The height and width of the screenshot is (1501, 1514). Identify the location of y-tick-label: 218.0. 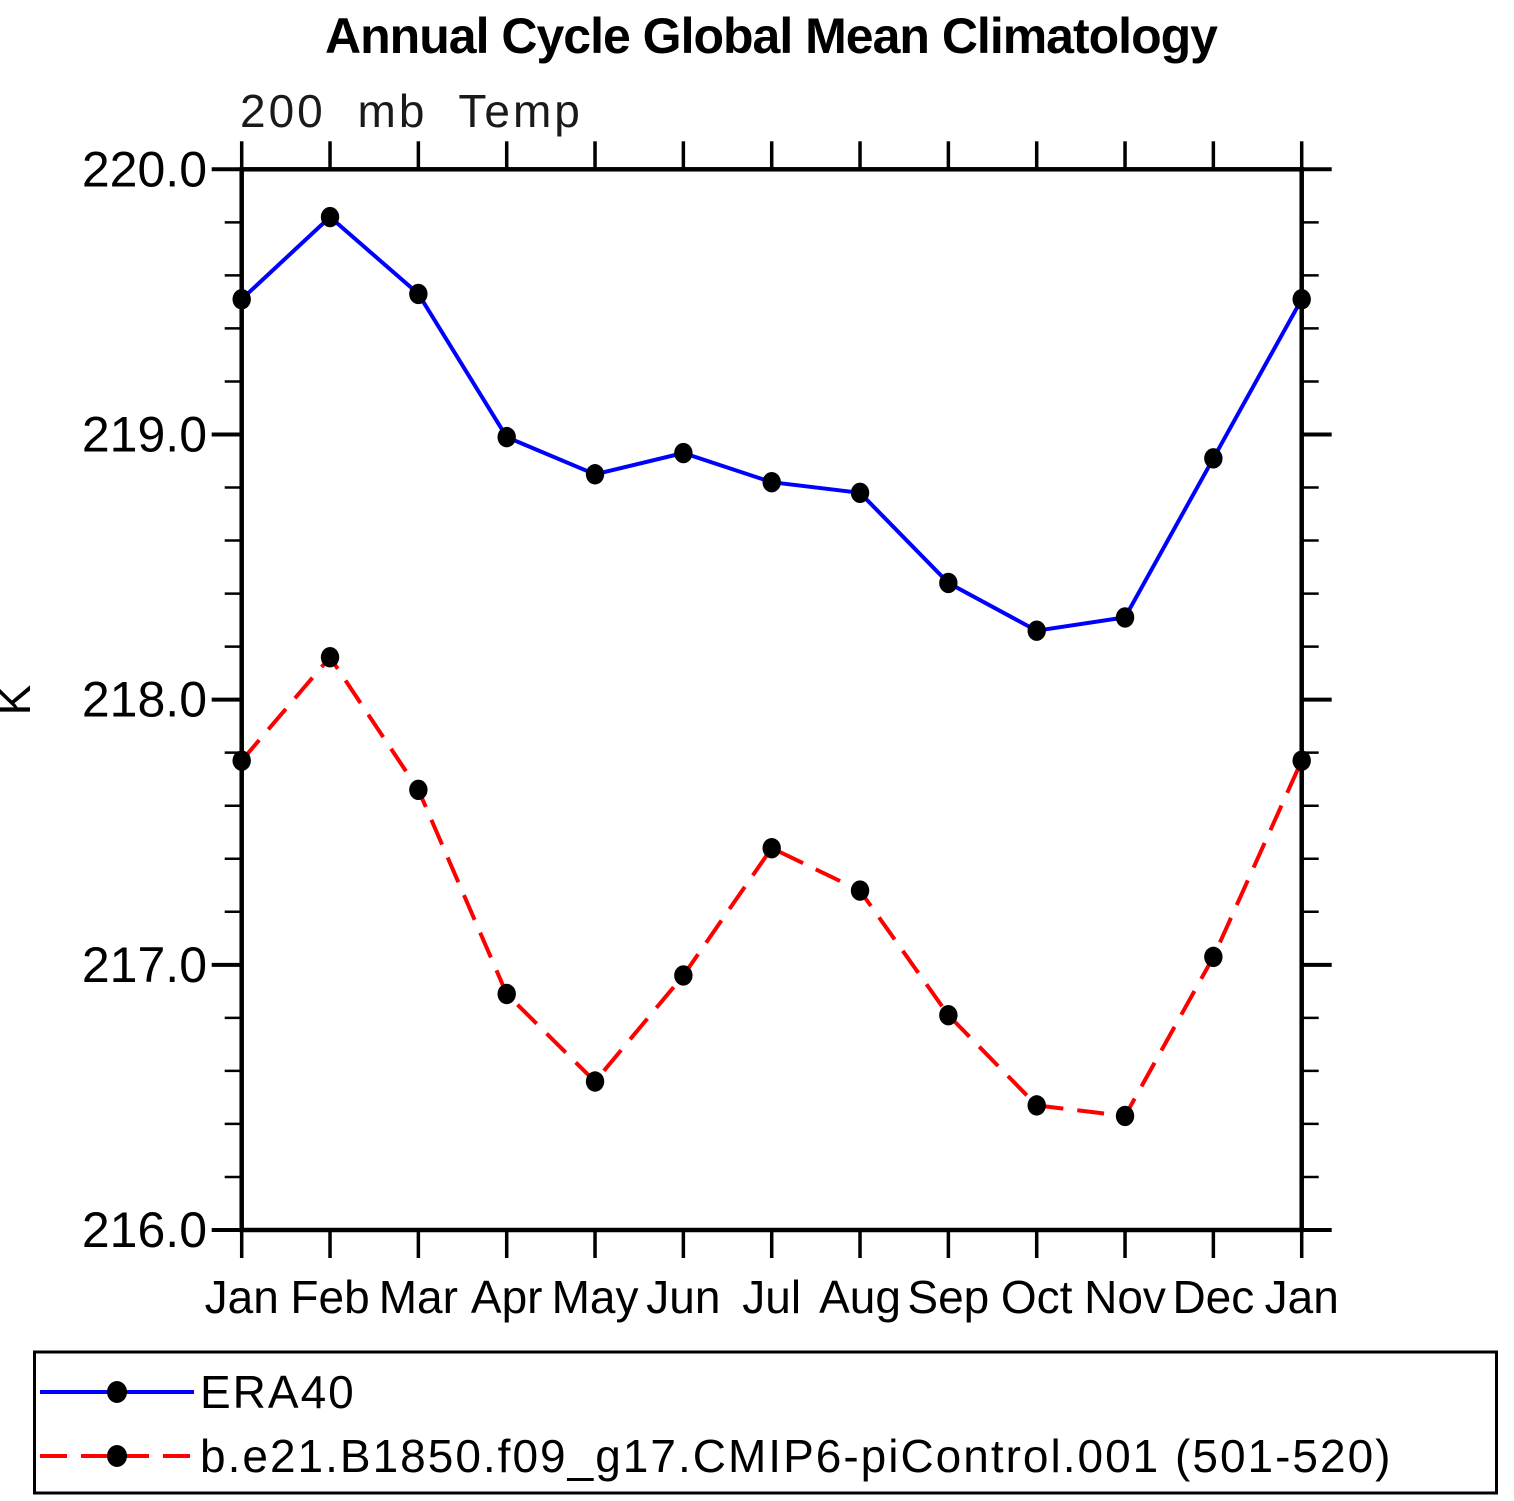
(144, 700).